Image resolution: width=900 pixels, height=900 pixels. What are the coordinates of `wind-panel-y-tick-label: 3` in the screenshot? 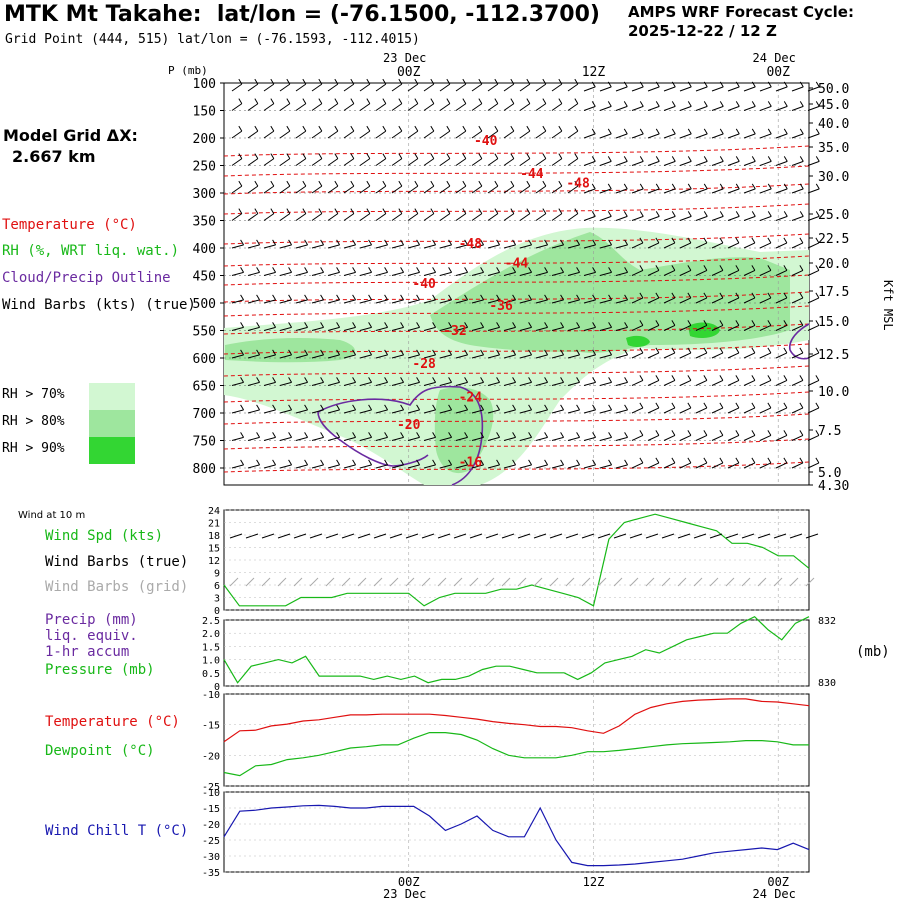 It's located at (217, 599).